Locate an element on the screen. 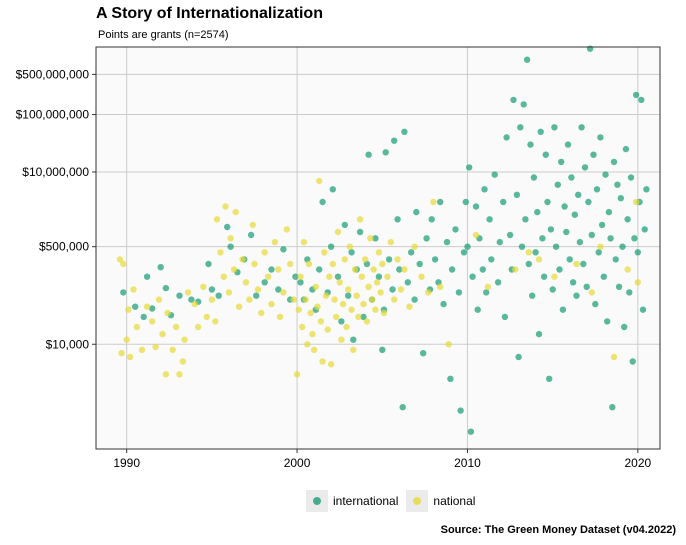 This screenshot has width=686, height=545. y-tick-label: $100,000,000 is located at coordinates (53, 115).